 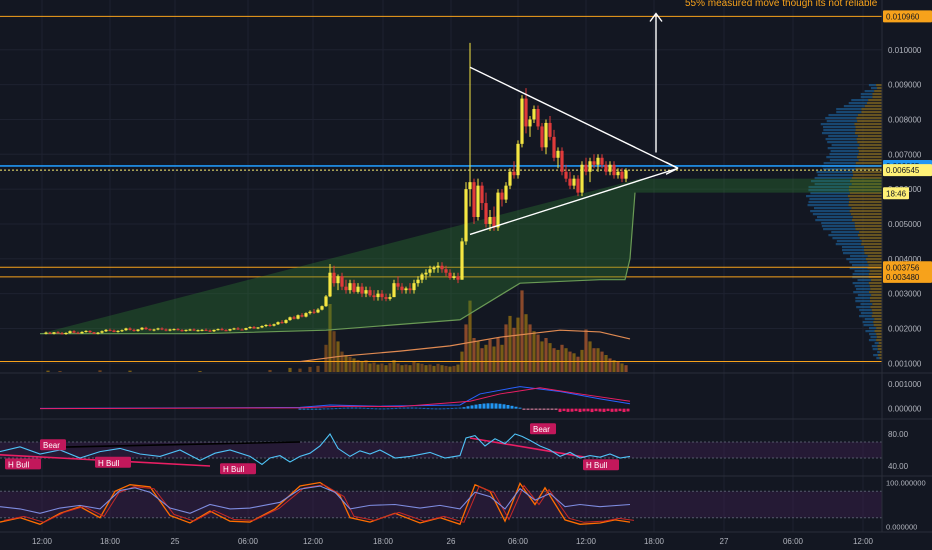 What do you see at coordinates (905, 328) in the screenshot?
I see `price-tick-label: 0.002000` at bounding box center [905, 328].